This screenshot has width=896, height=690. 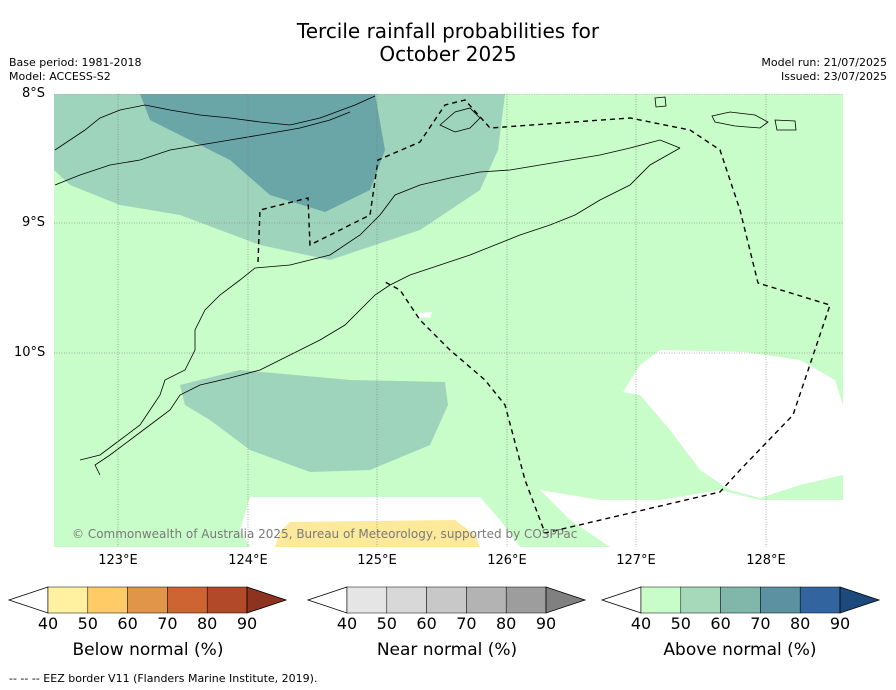 What do you see at coordinates (740, 650) in the screenshot?
I see `colorbar-title-above: Above normal (%)` at bounding box center [740, 650].